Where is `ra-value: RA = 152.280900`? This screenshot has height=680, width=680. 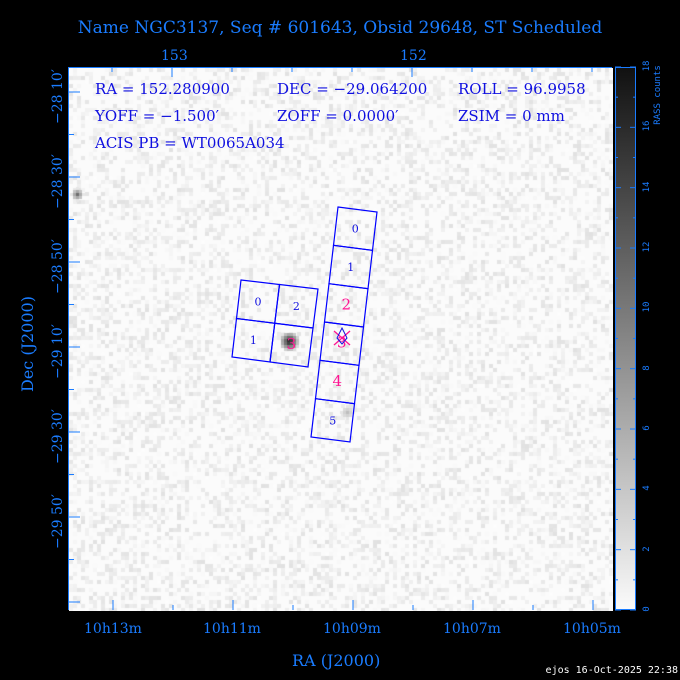 ra-value: RA = 152.280900 is located at coordinates (162, 89).